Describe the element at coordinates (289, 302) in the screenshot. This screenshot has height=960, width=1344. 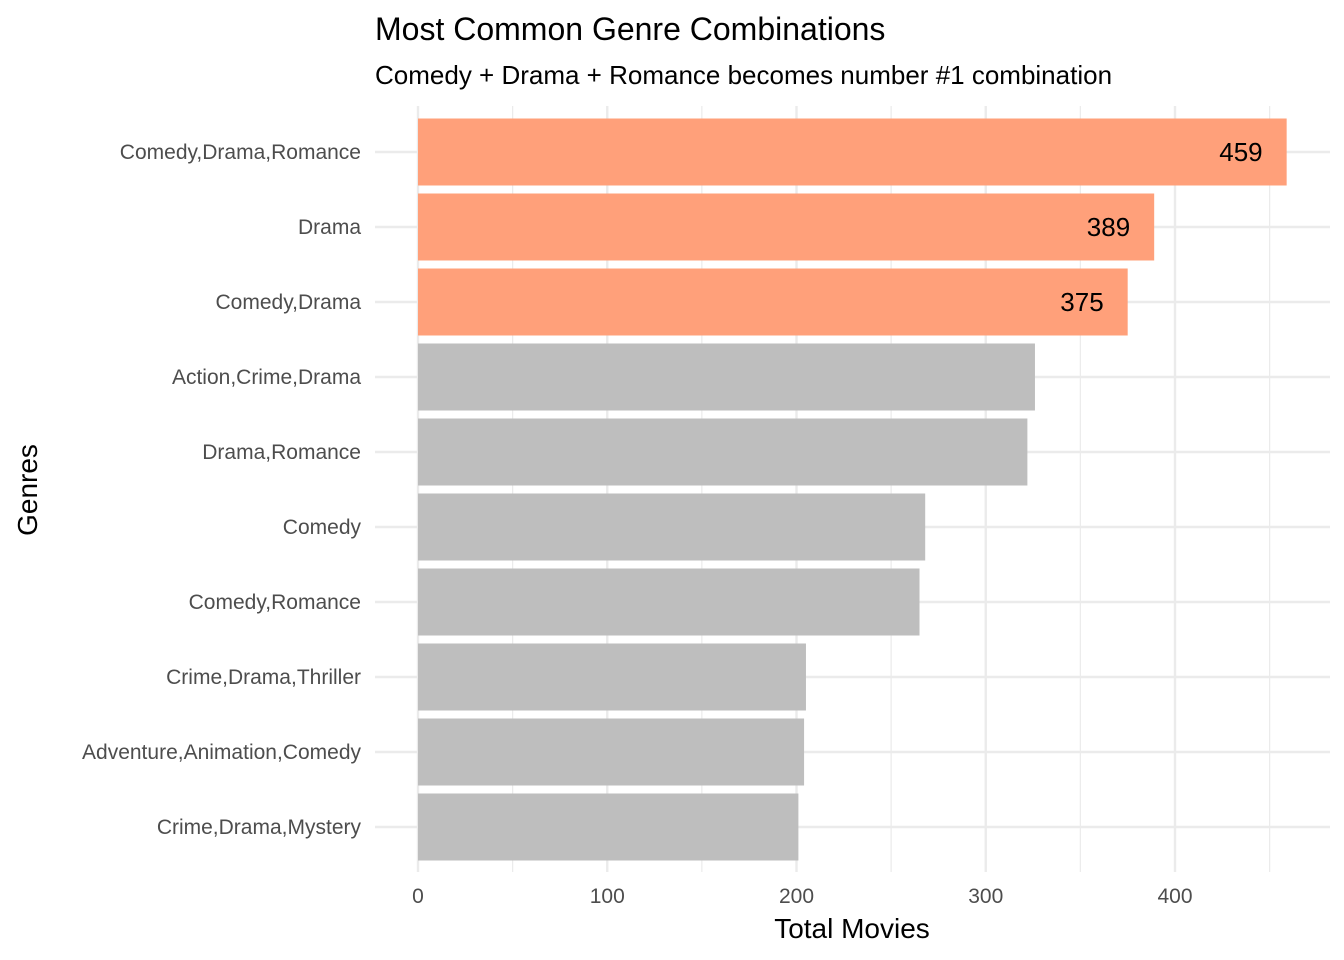
I see `y-tick-label: Comedy,Drama` at that location.